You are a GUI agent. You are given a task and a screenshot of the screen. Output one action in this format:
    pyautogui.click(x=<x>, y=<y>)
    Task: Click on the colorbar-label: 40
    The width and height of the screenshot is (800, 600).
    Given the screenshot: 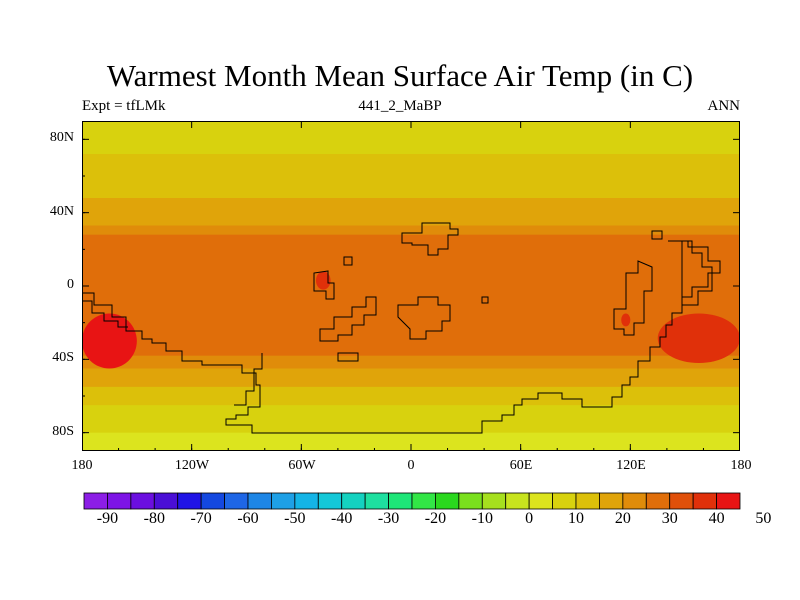 What is the action you would take?
    pyautogui.click(x=716, y=518)
    